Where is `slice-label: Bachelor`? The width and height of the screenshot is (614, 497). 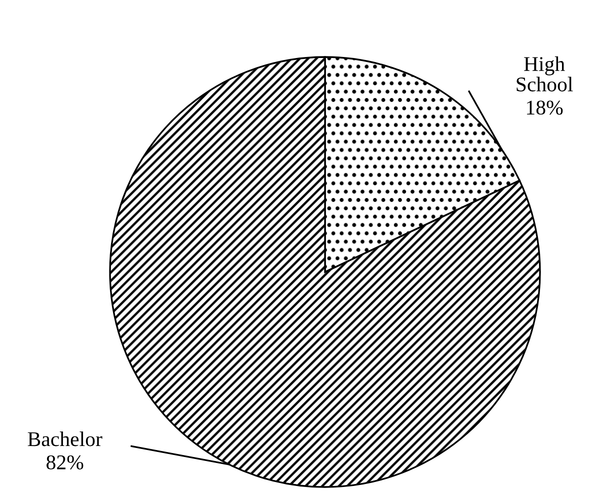 slice-label: Bachelor is located at coordinates (65, 439).